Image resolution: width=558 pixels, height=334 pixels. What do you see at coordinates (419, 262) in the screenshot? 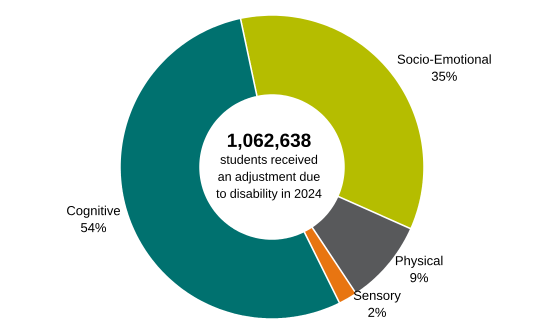
I see `slice-label: Physical` at bounding box center [419, 262].